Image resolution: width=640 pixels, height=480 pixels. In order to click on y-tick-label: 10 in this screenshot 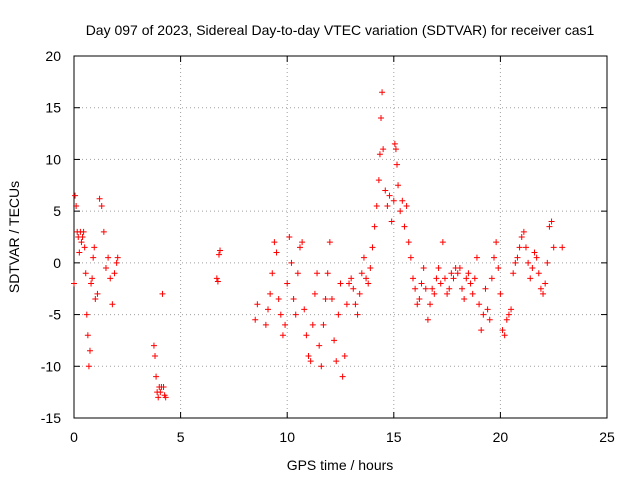, I will do `click(53, 159)`.